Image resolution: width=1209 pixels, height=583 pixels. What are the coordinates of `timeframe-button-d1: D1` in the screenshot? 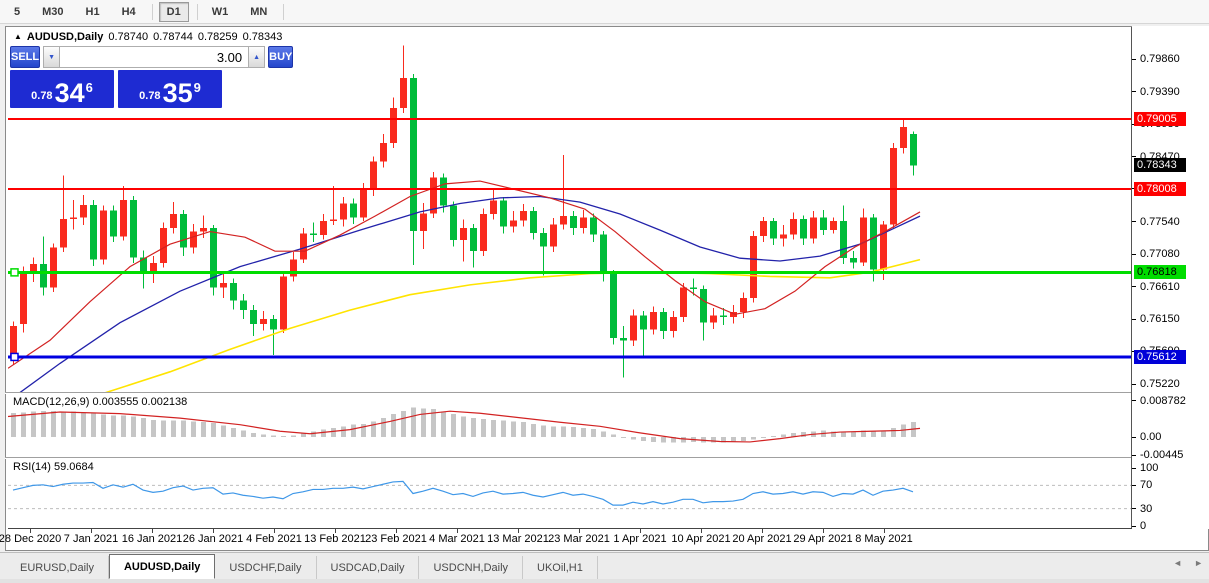 It's located at (173, 11).